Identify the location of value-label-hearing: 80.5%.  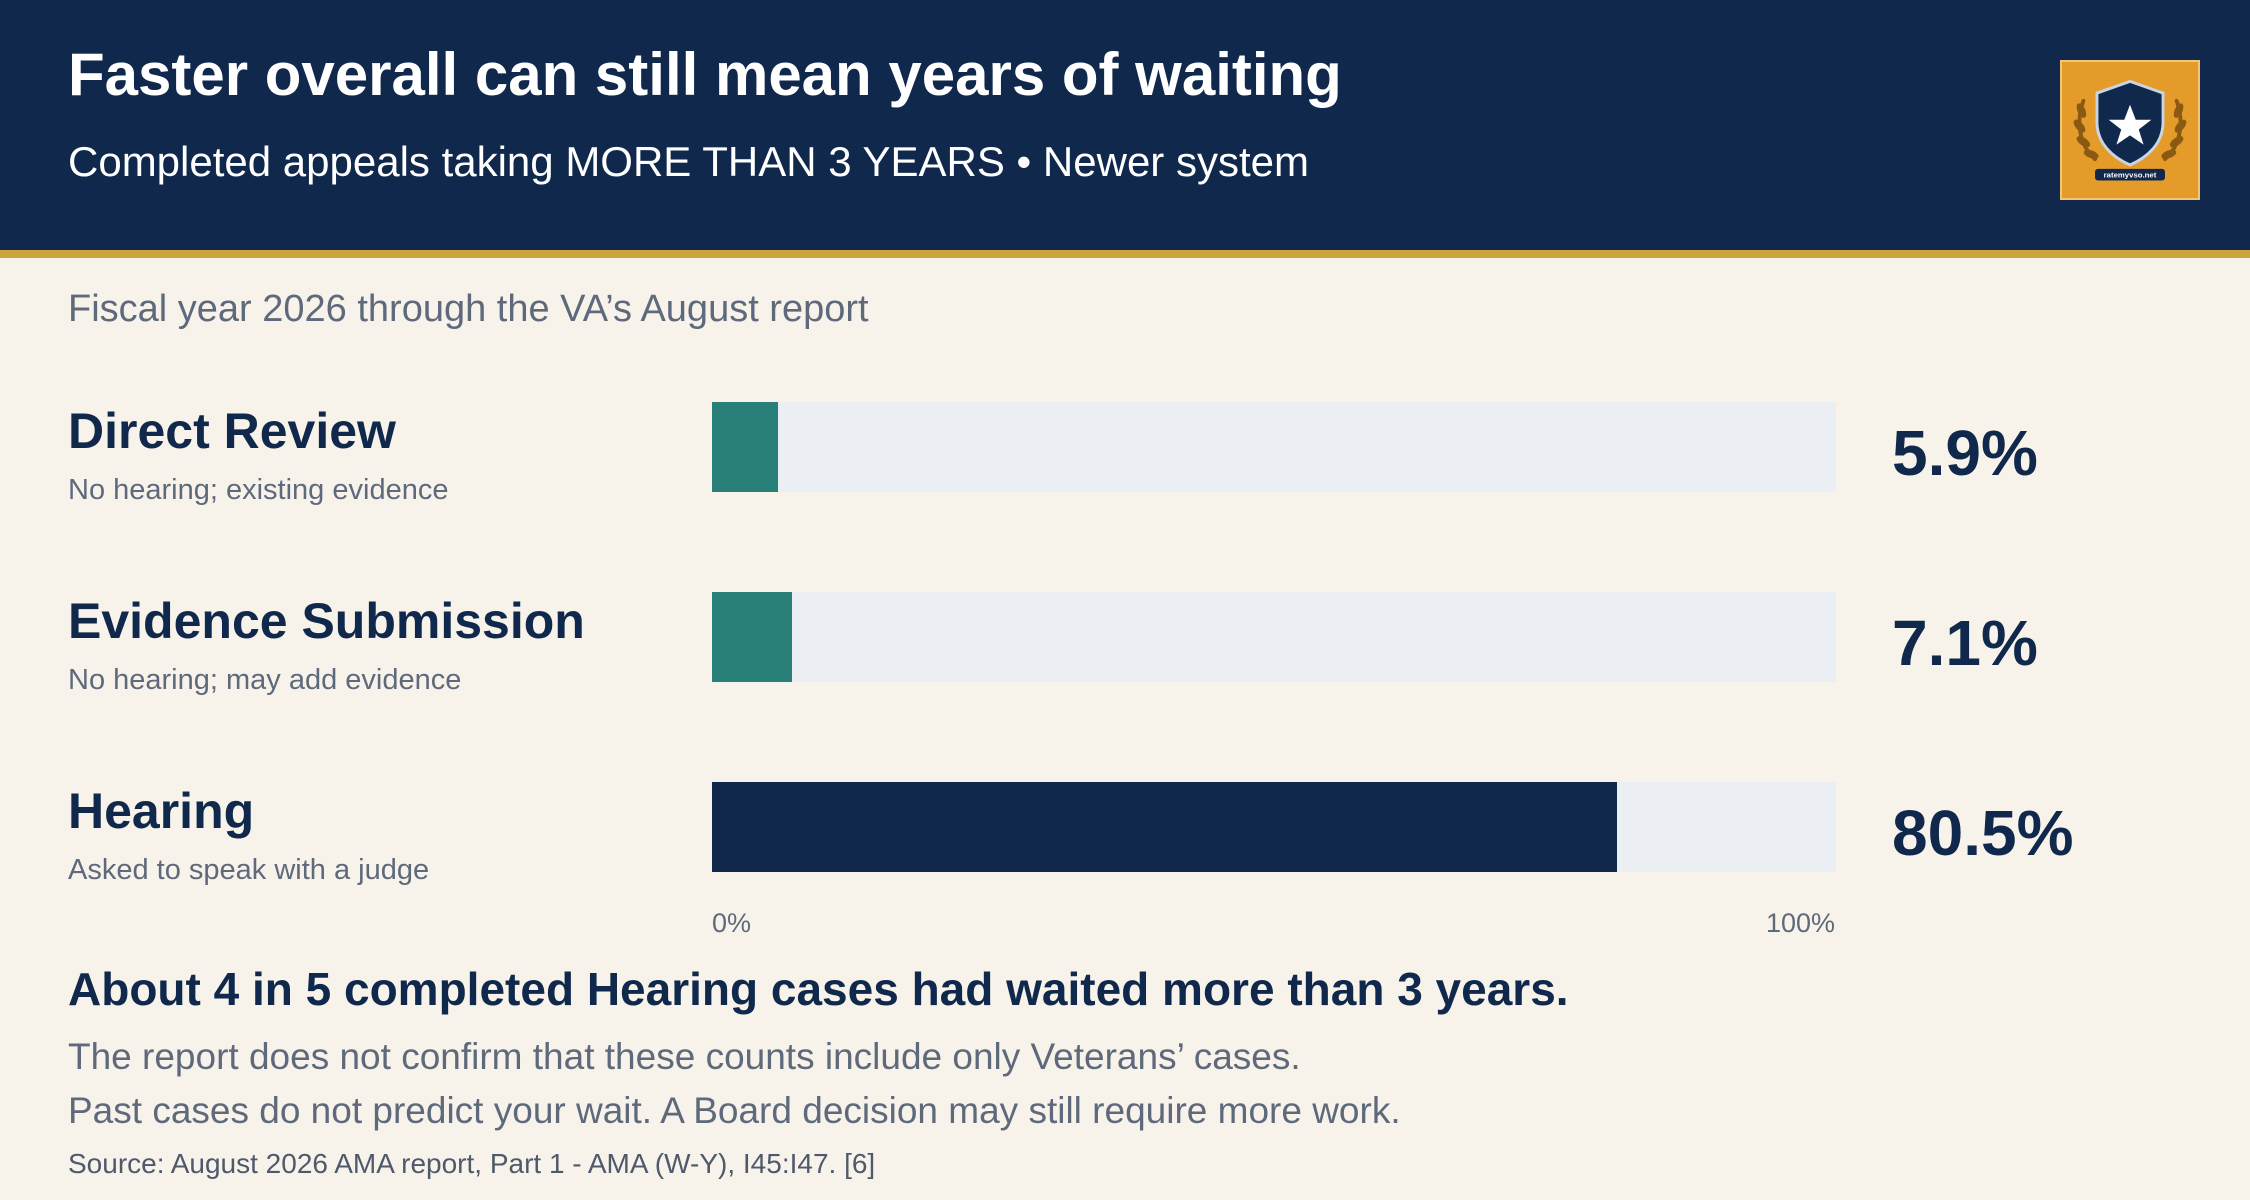
(1983, 833).